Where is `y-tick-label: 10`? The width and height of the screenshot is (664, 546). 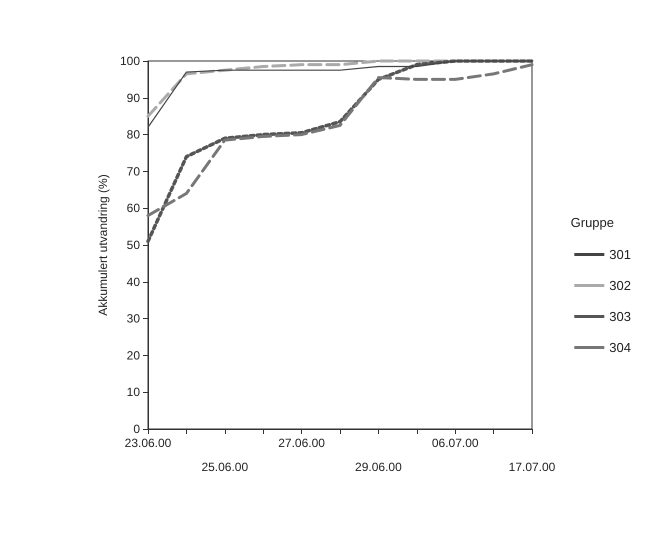
y-tick-label: 10 is located at coordinates (133, 392).